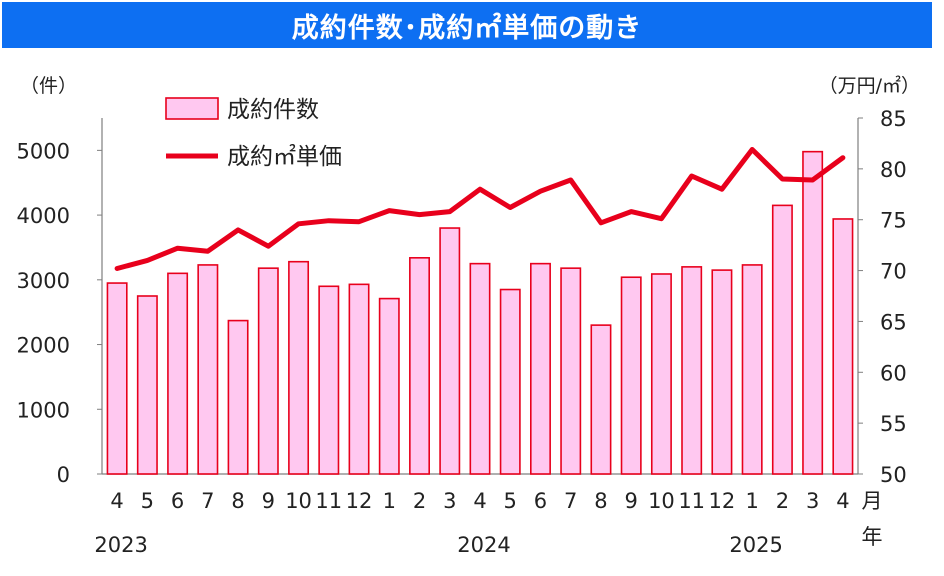 This screenshot has height=576, width=944. What do you see at coordinates (893, 272) in the screenshot?
I see `y-right-tick-label: 70` at bounding box center [893, 272].